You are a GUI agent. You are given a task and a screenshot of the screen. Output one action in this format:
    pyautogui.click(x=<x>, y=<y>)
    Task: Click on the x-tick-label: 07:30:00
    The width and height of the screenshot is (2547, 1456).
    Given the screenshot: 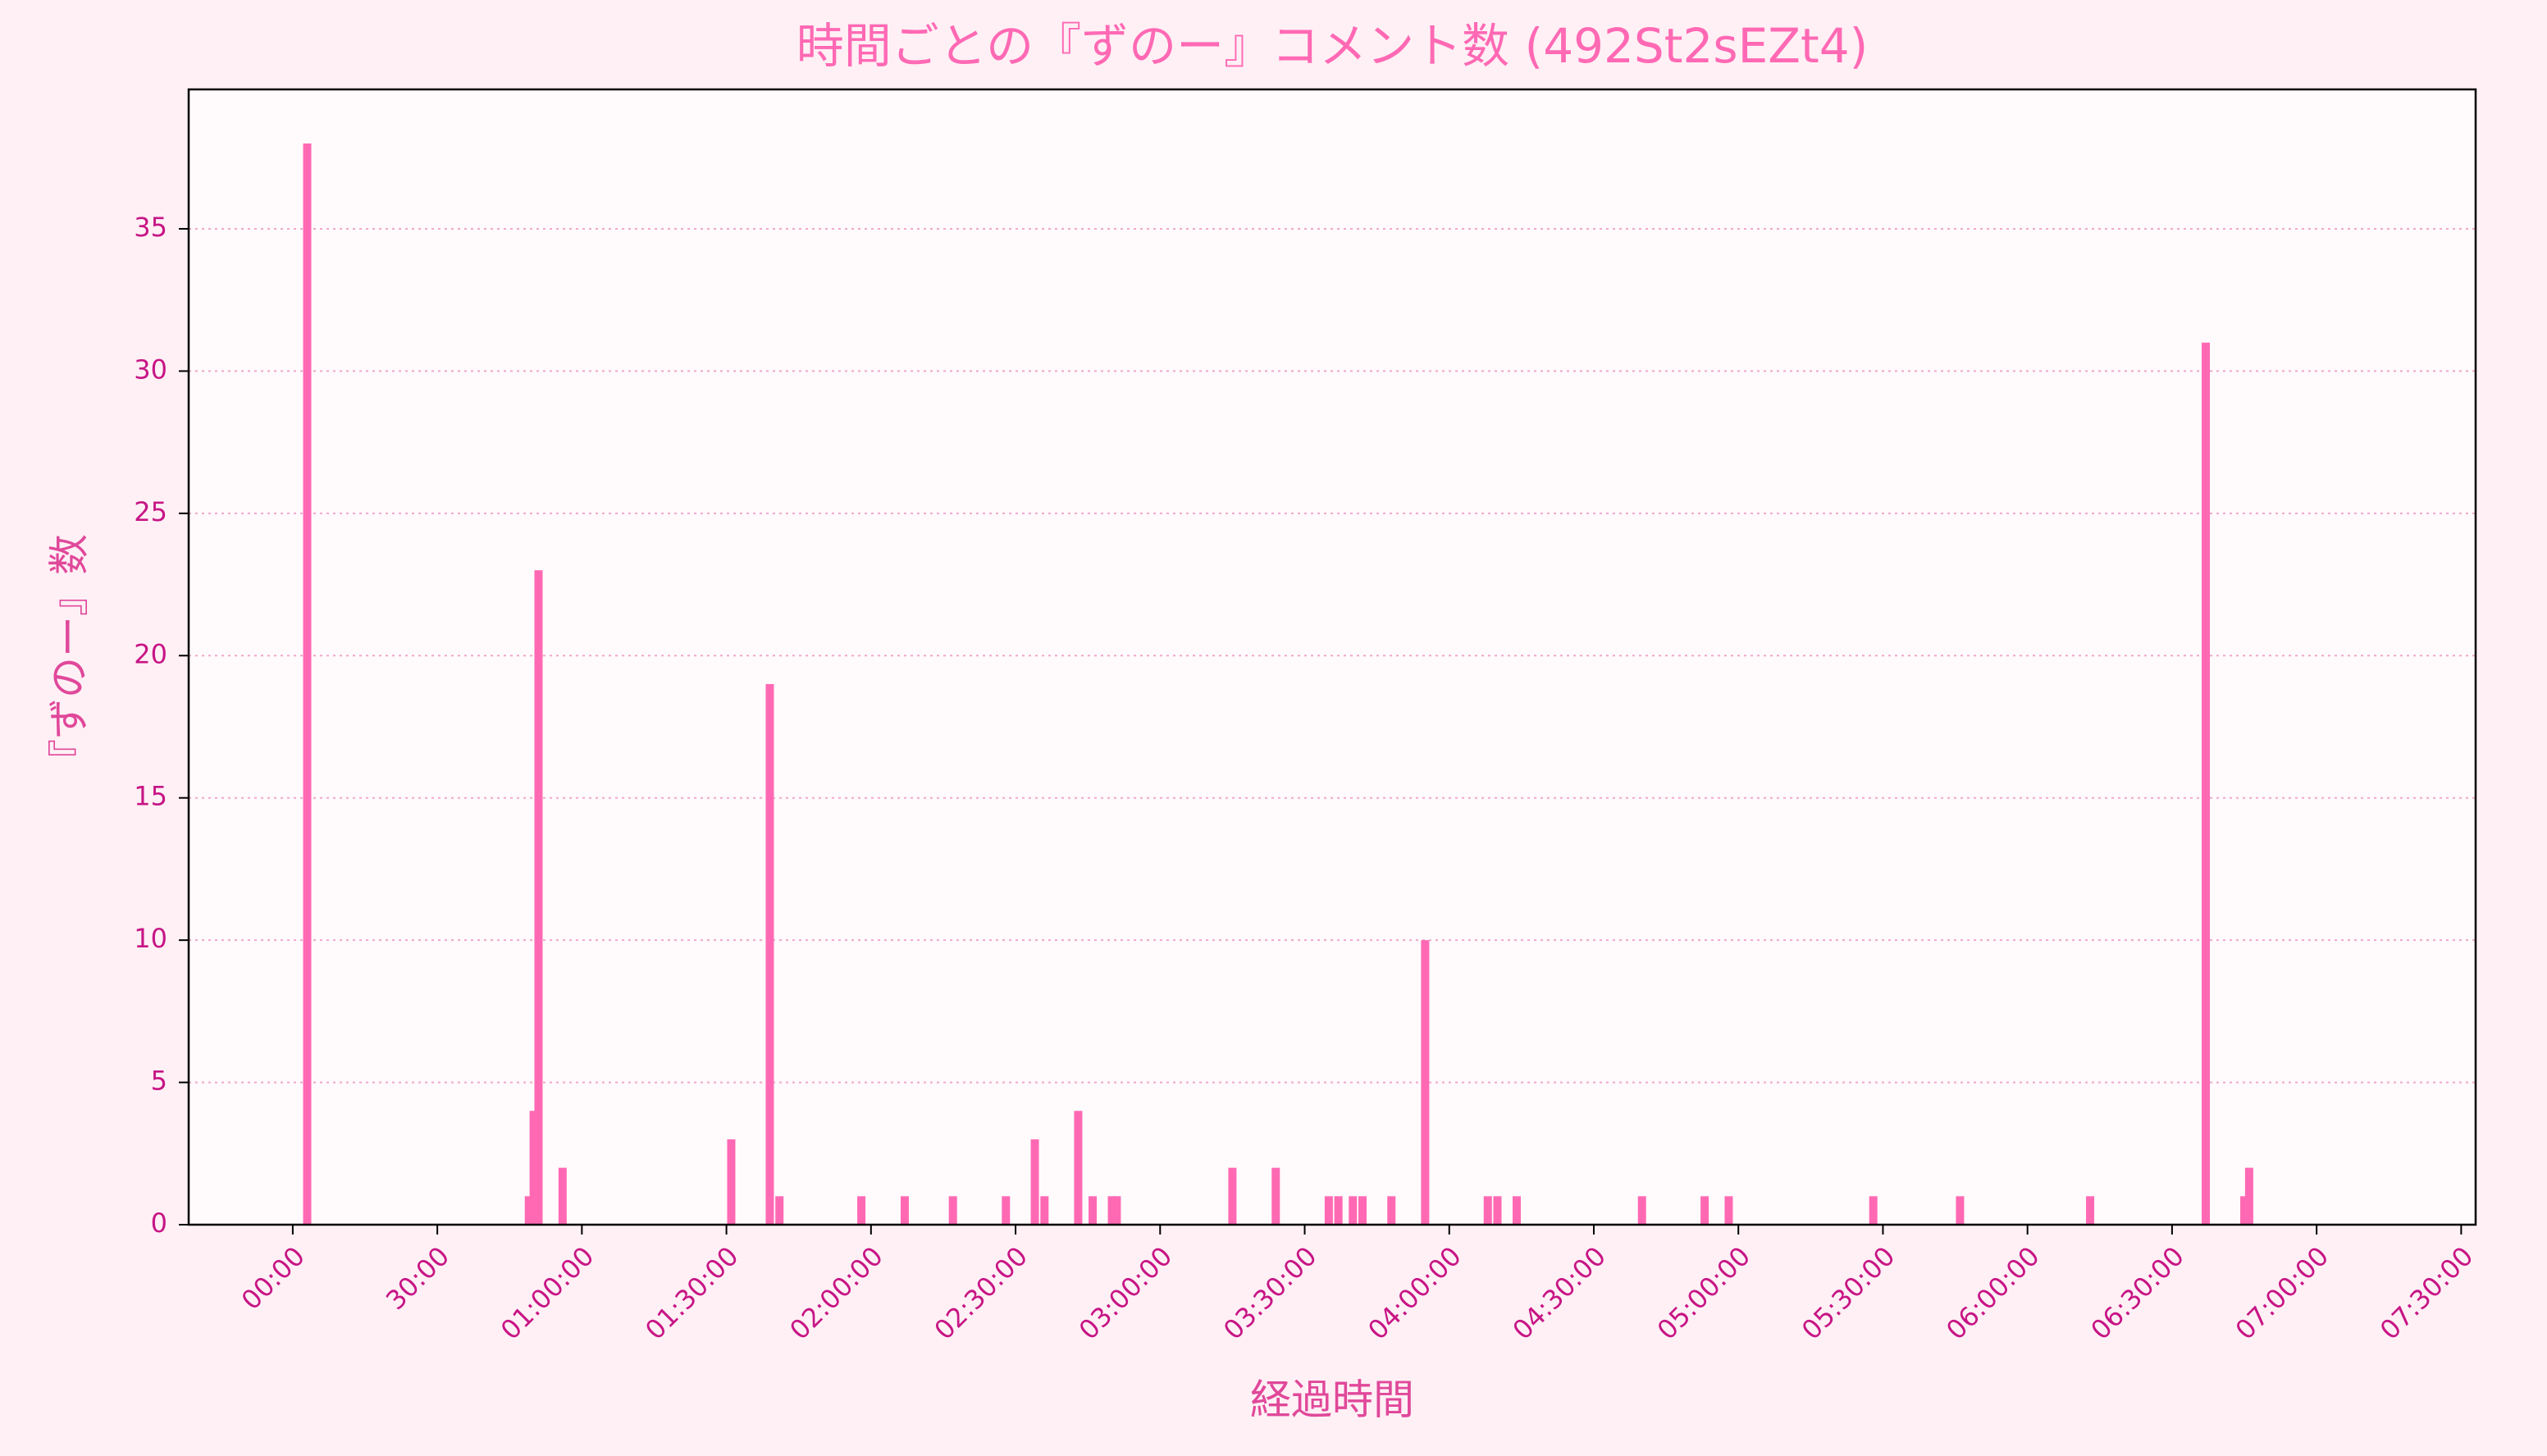 What is the action you would take?
    pyautogui.click(x=2426, y=1292)
    